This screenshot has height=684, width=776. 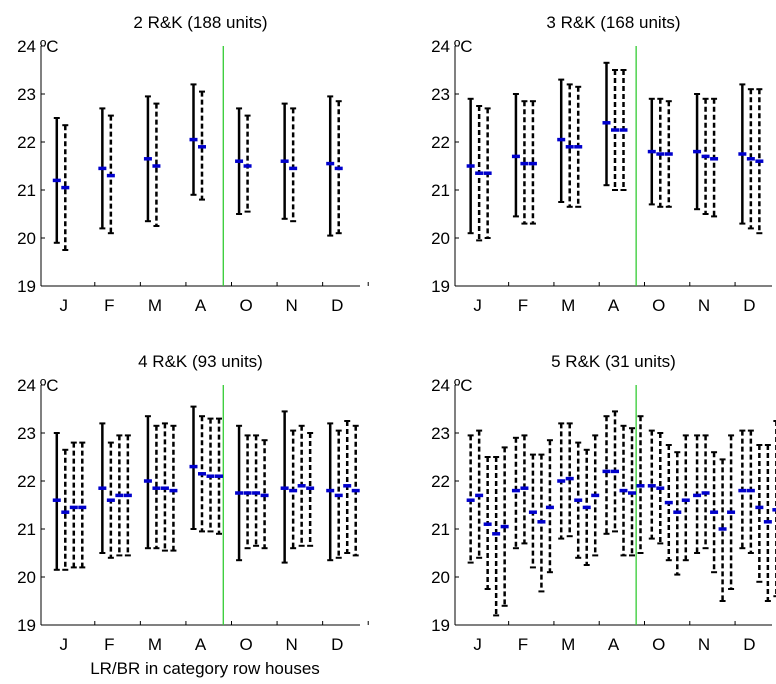 I want to click on panel-title: 5 R&K (31 units), so click(x=613, y=361).